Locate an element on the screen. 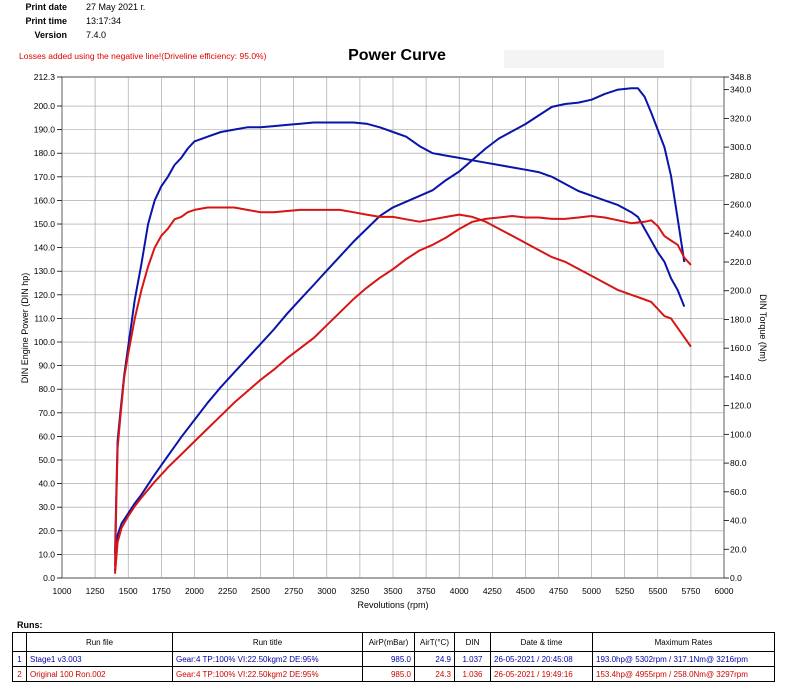 The image size is (787, 694). x-tick-label: 2500 is located at coordinates (260, 591).